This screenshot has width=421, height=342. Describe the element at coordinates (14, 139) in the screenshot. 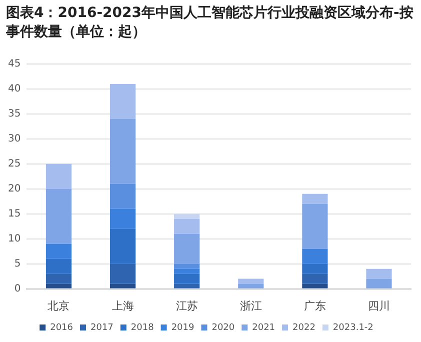

I see `y-tick-label: 30` at that location.